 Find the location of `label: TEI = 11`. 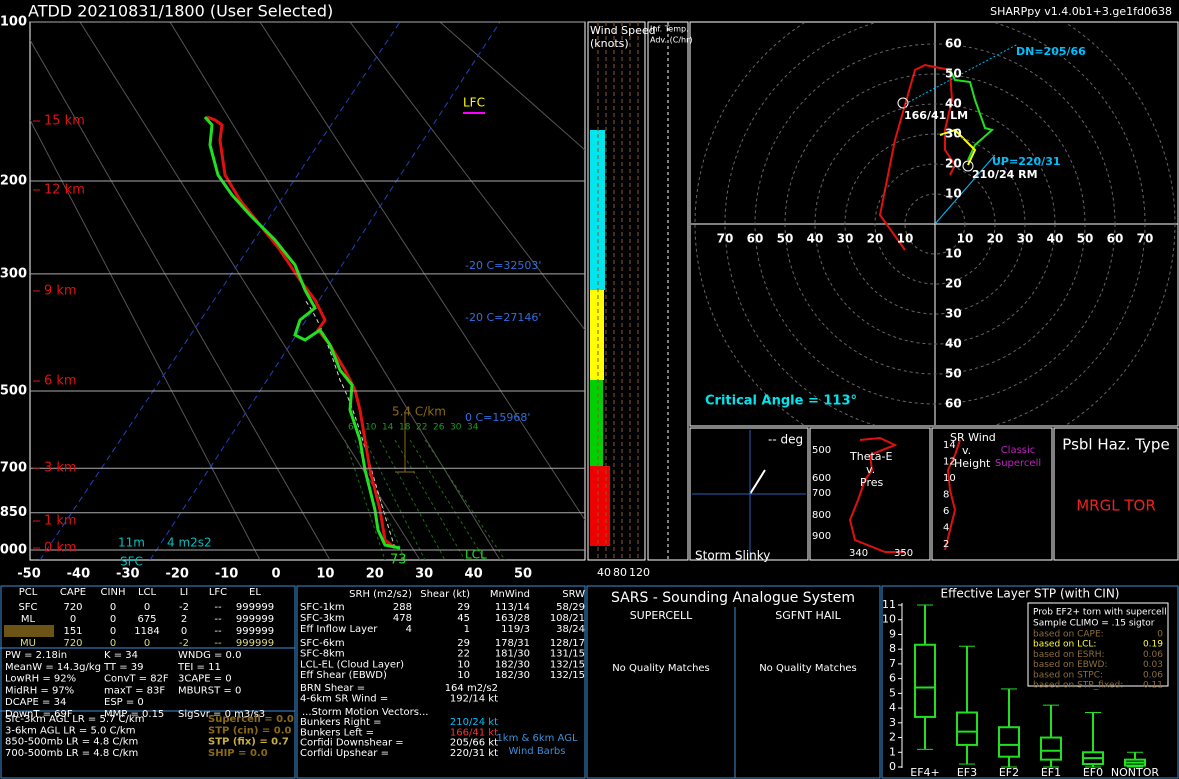

label: TEI = 11 is located at coordinates (199, 667).